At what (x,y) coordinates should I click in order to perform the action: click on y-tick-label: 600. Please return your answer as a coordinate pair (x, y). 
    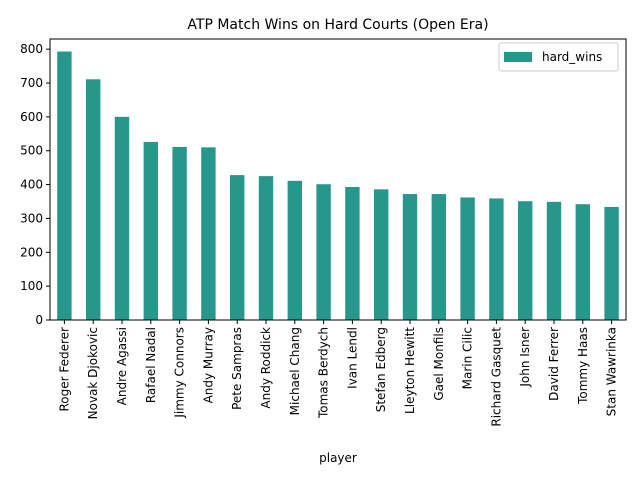
    Looking at the image, I should click on (31, 117).